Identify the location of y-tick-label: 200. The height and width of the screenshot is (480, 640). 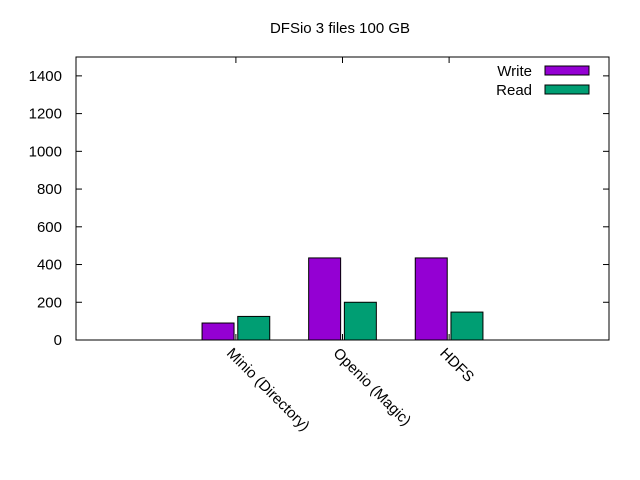
(49, 302).